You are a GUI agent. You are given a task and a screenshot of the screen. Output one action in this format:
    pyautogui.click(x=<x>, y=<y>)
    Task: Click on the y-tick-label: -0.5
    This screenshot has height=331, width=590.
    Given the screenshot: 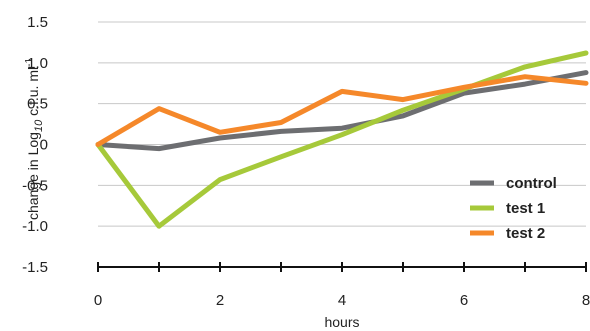 What is the action you would take?
    pyautogui.click(x=35, y=185)
    